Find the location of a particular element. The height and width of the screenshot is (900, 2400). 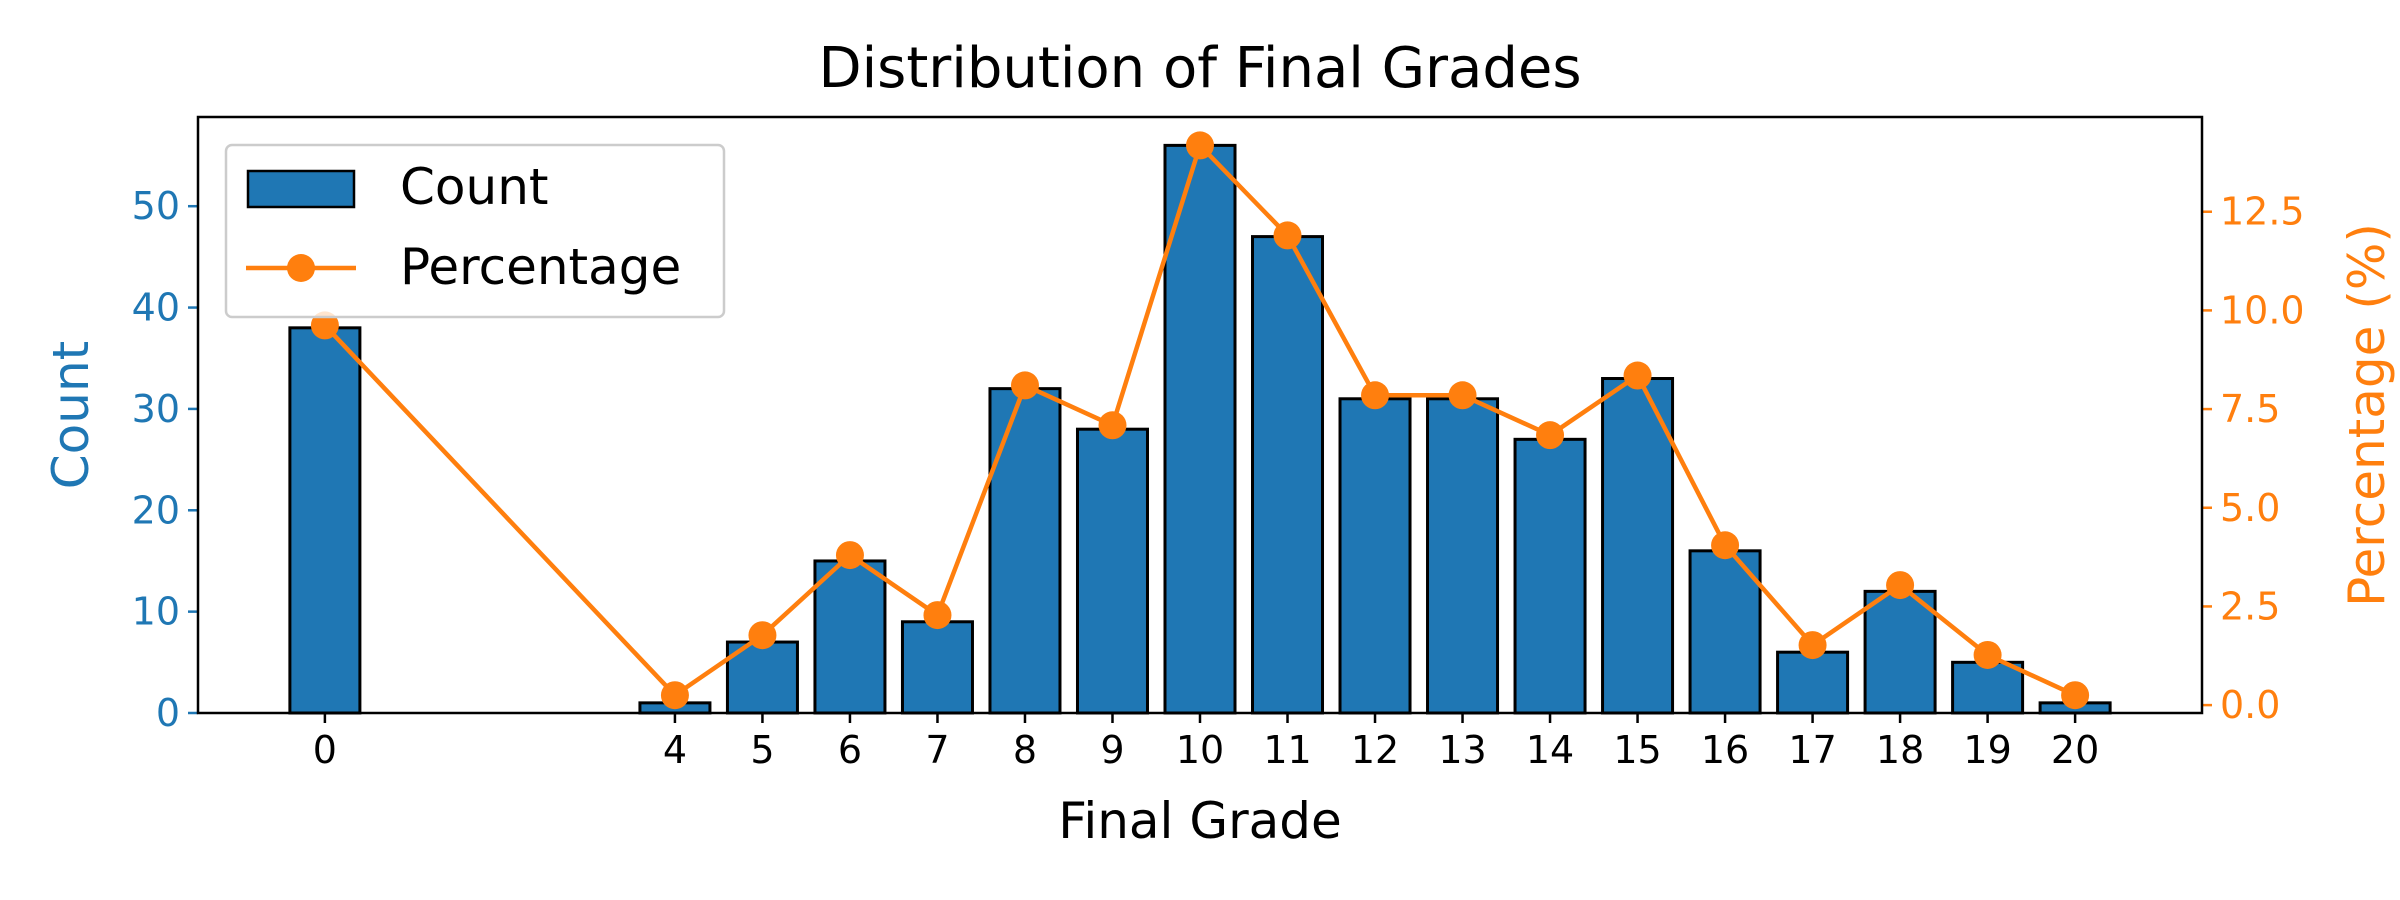

y-right-tick-label-3: 7.5 is located at coordinates (2250, 409).